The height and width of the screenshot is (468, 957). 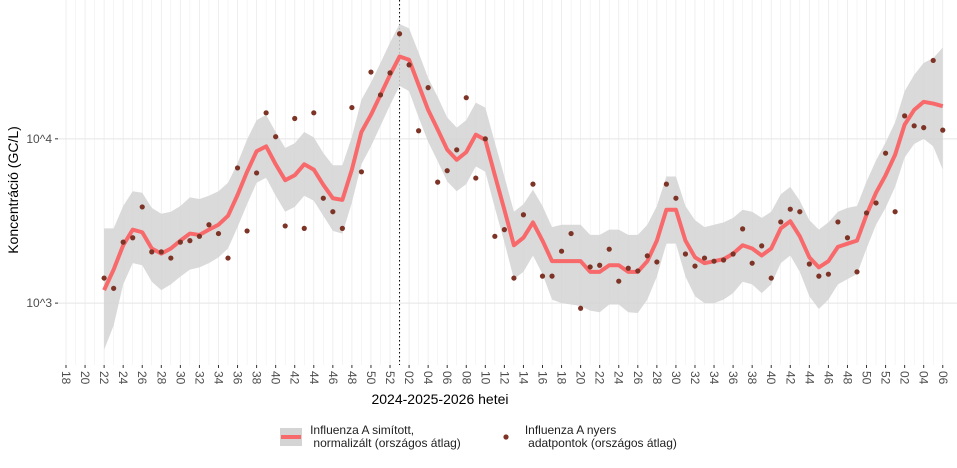 What do you see at coordinates (439, 399) in the screenshot?
I see `x-axis-title: 2024-2025-2026 hetei` at bounding box center [439, 399].